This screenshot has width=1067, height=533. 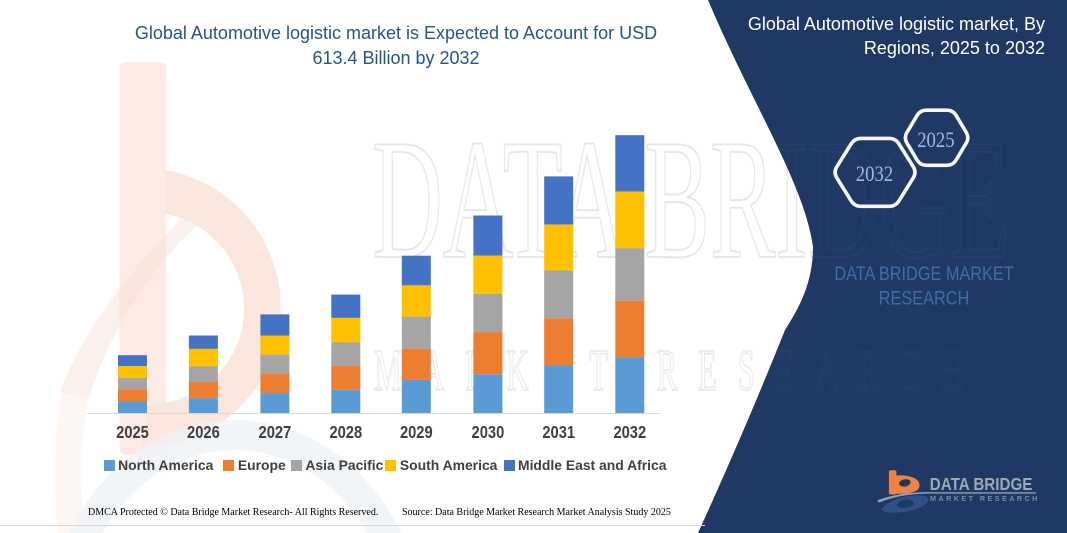 I want to click on svg-text: 2026, so click(x=203, y=432).